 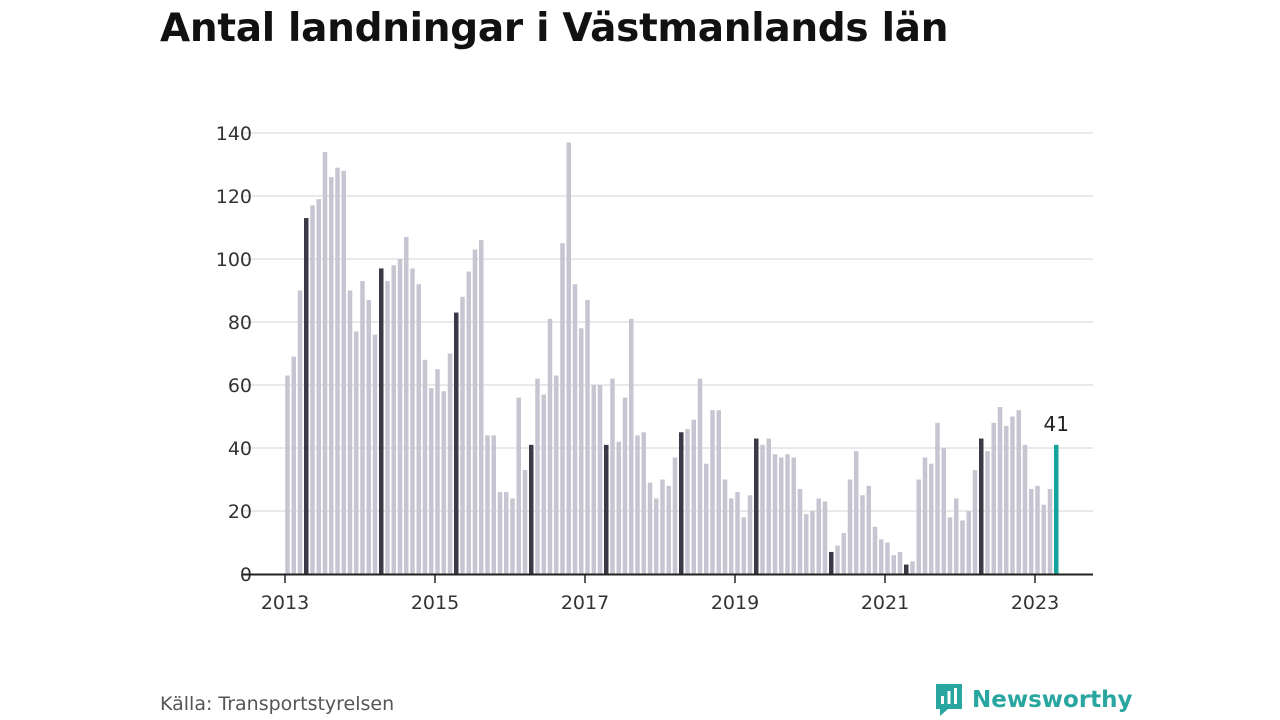 What do you see at coordinates (735, 603) in the screenshot?
I see `x-tick-label: 2019` at bounding box center [735, 603].